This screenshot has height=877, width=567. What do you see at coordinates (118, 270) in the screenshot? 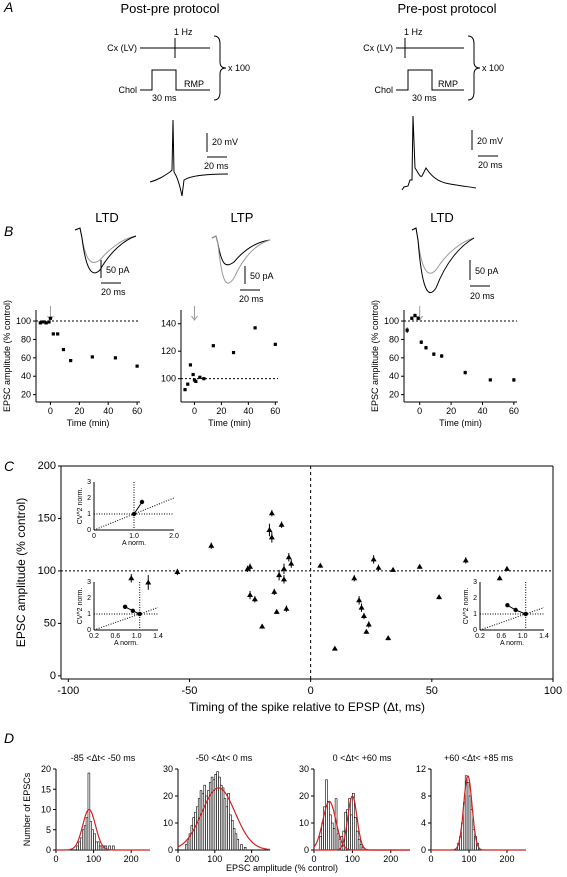
I see `scale-pa-label-1: 50 pA` at bounding box center [118, 270].